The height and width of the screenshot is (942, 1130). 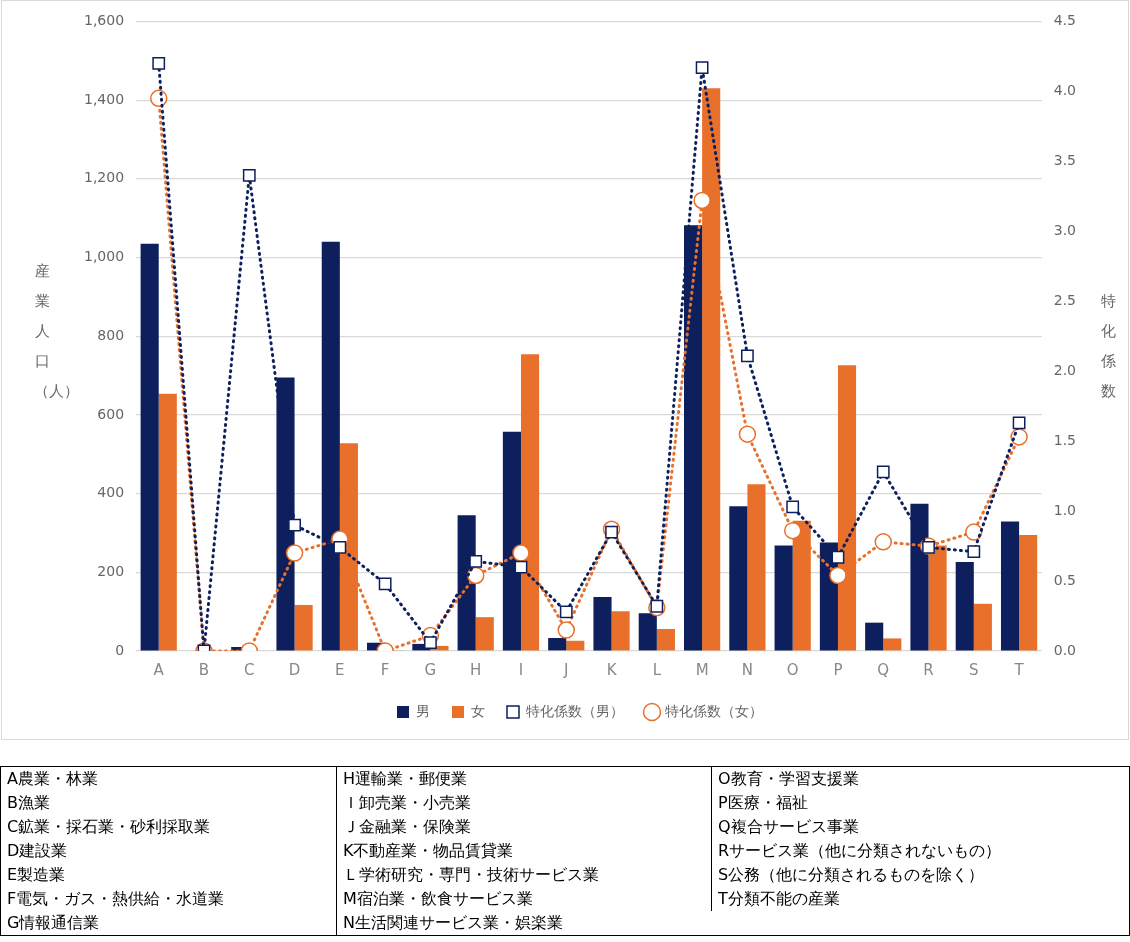 I want to click on x-tick-label: O, so click(x=792, y=669).